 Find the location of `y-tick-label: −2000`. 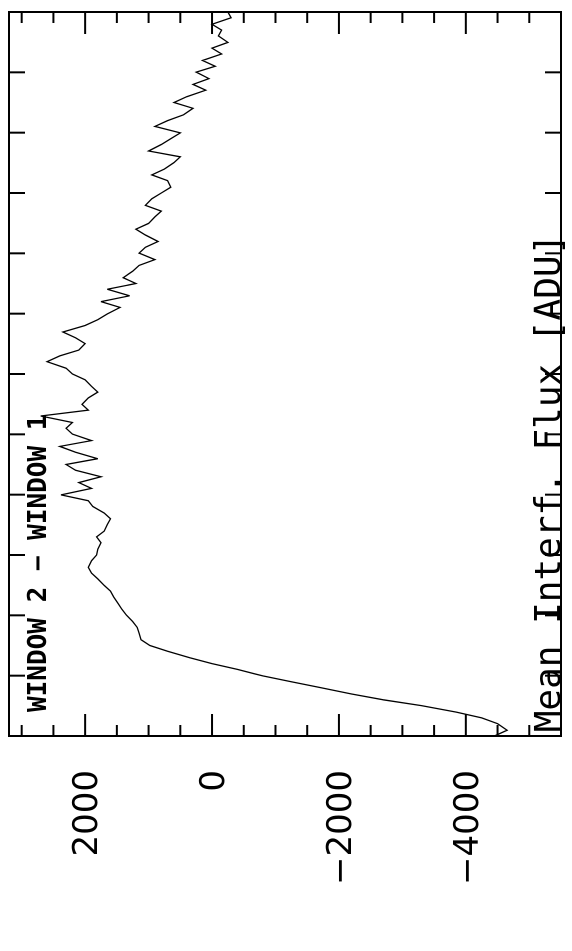

y-tick-label: −2000 is located at coordinates (340, 827).